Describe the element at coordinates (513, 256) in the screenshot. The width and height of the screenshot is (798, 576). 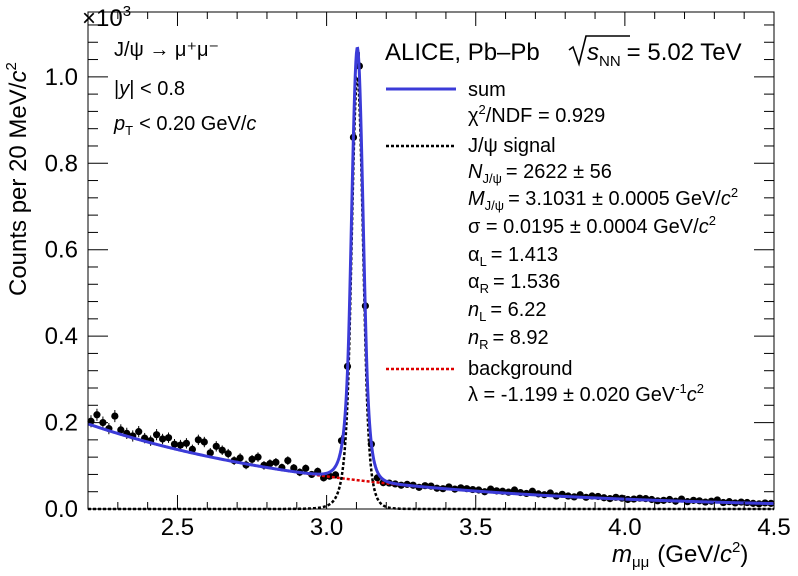
I see `legend-alpha-l: αL = 1.413` at that location.